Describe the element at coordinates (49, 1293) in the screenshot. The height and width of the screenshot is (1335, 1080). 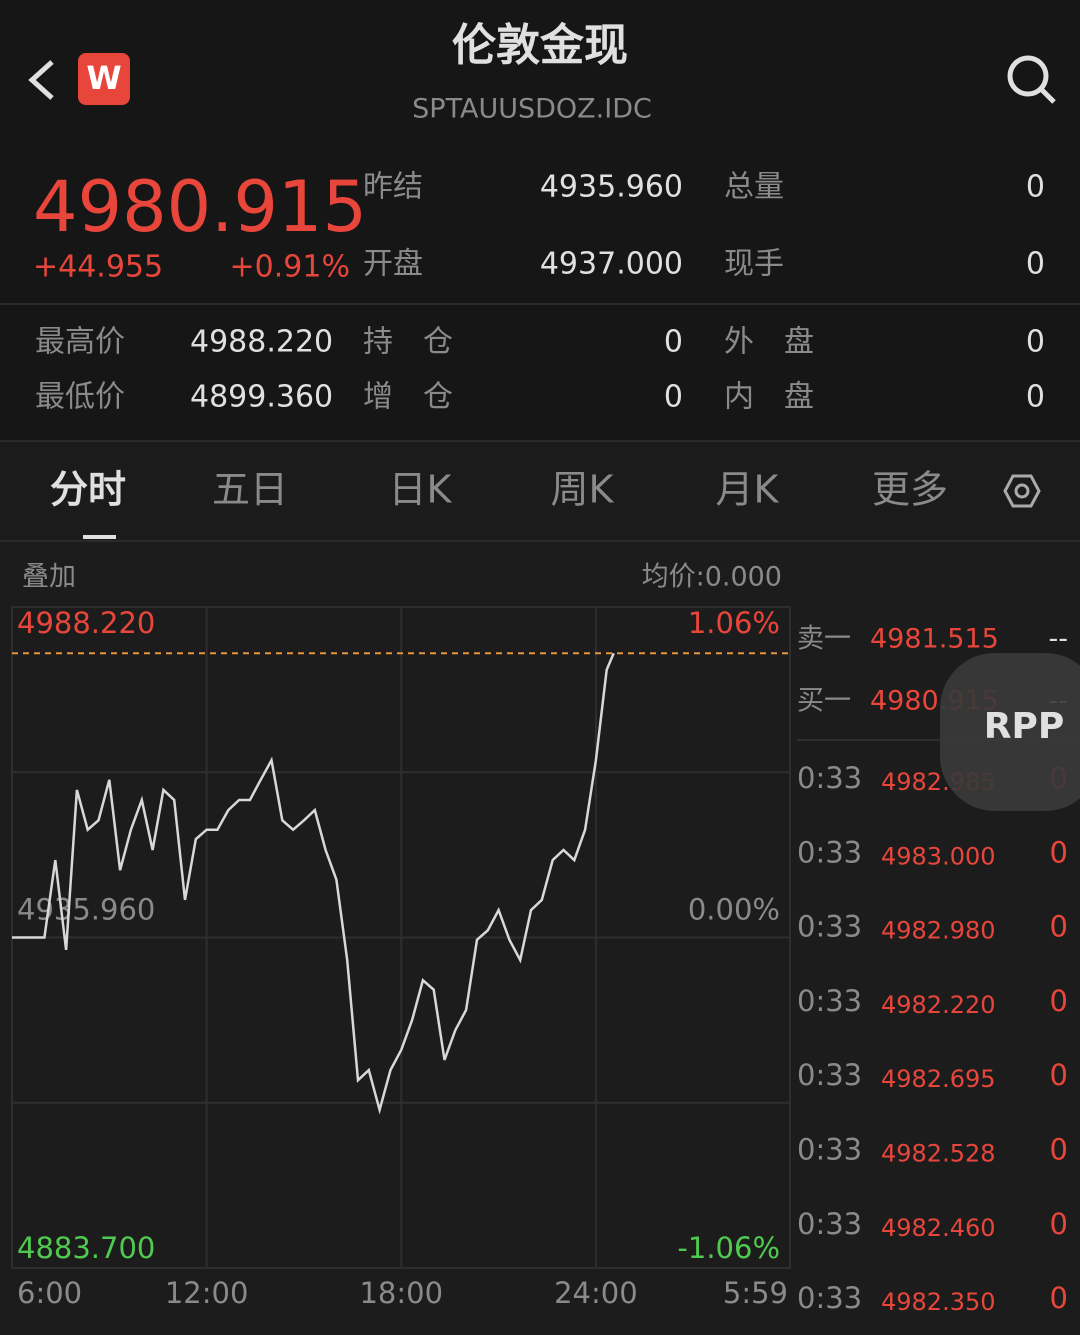
I see `x-tick-label: 6:00` at that location.